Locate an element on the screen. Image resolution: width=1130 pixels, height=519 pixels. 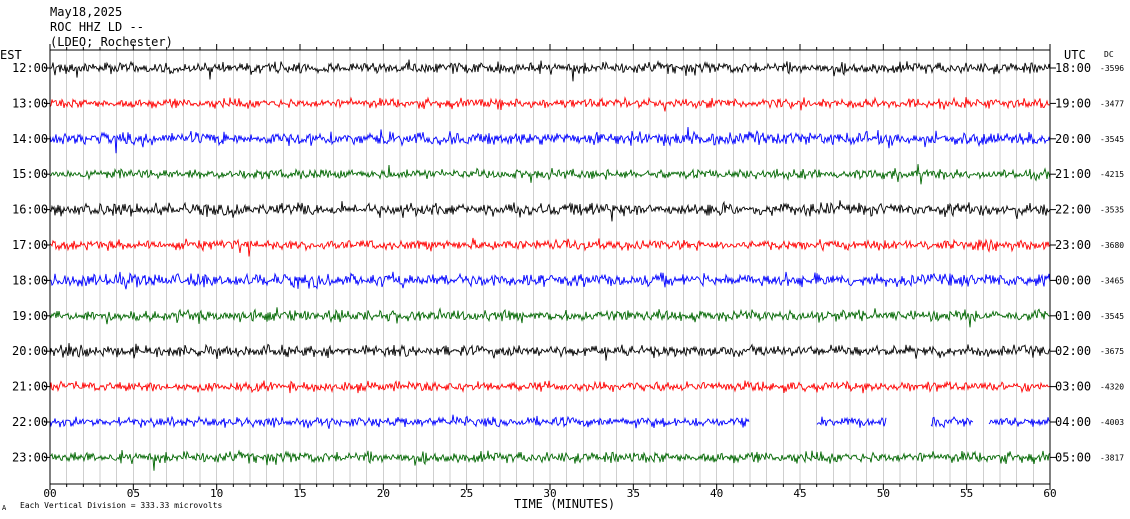
x-tick-label: 50 is located at coordinates (883, 493).